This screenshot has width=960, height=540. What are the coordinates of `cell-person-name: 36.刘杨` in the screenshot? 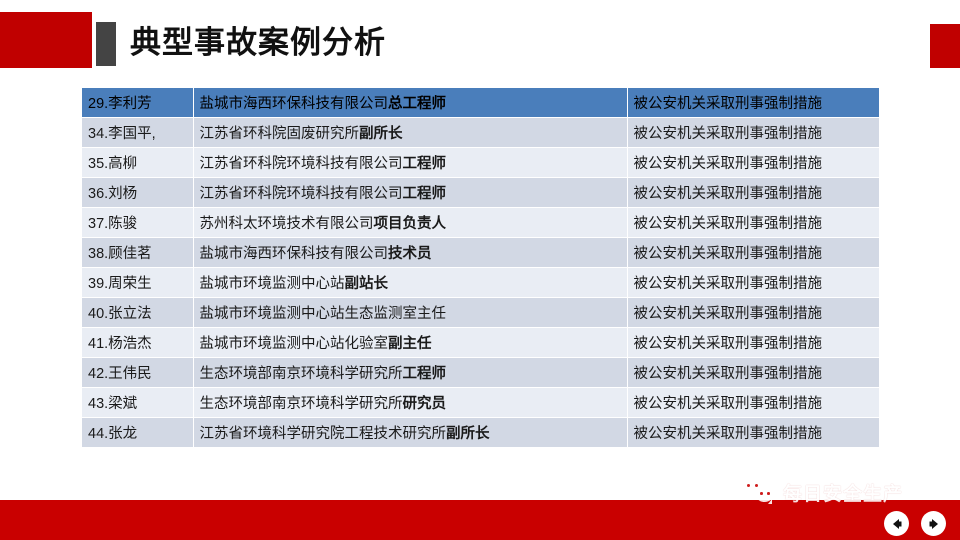 It's located at (138, 192).